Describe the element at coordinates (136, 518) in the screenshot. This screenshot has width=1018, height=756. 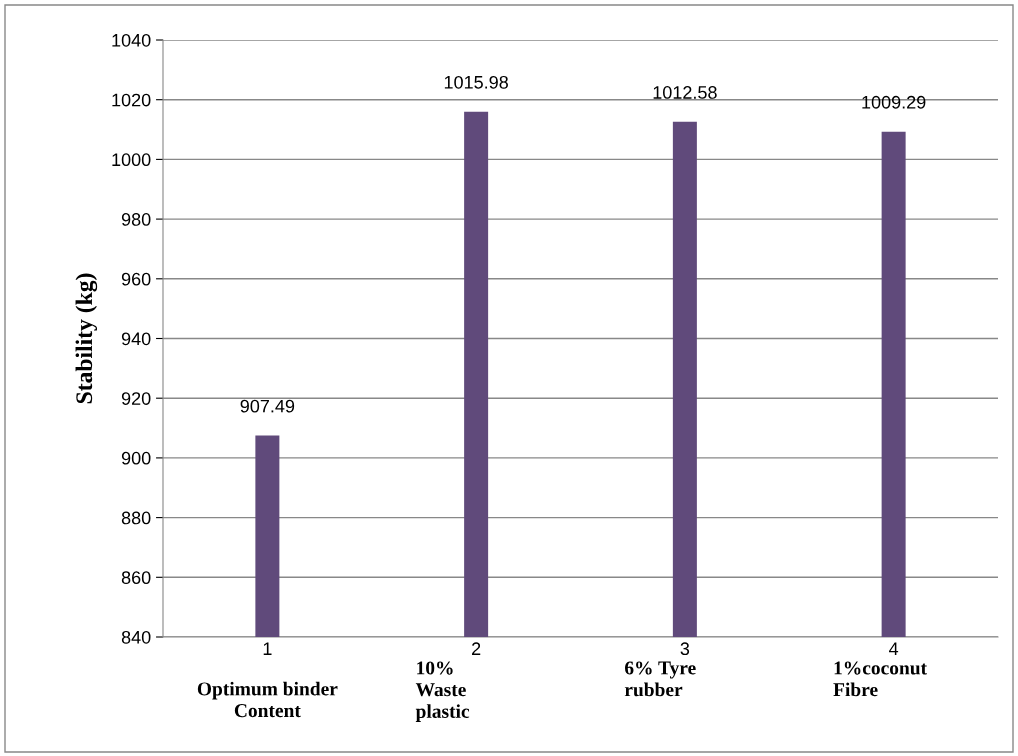
I see `y-tick-label: 880` at that location.